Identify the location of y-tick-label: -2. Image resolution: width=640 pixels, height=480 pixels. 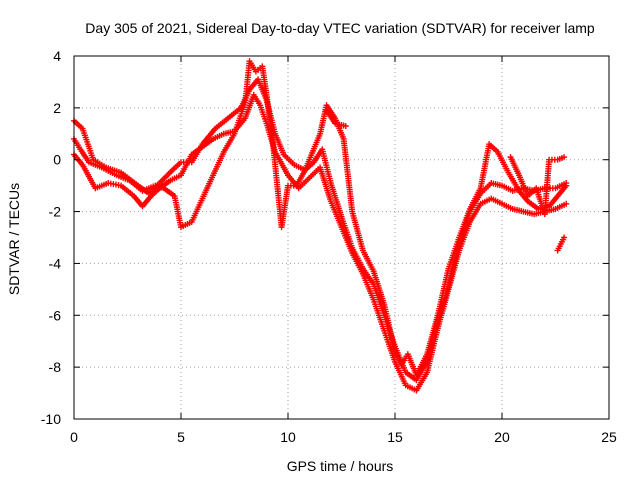
(55, 212).